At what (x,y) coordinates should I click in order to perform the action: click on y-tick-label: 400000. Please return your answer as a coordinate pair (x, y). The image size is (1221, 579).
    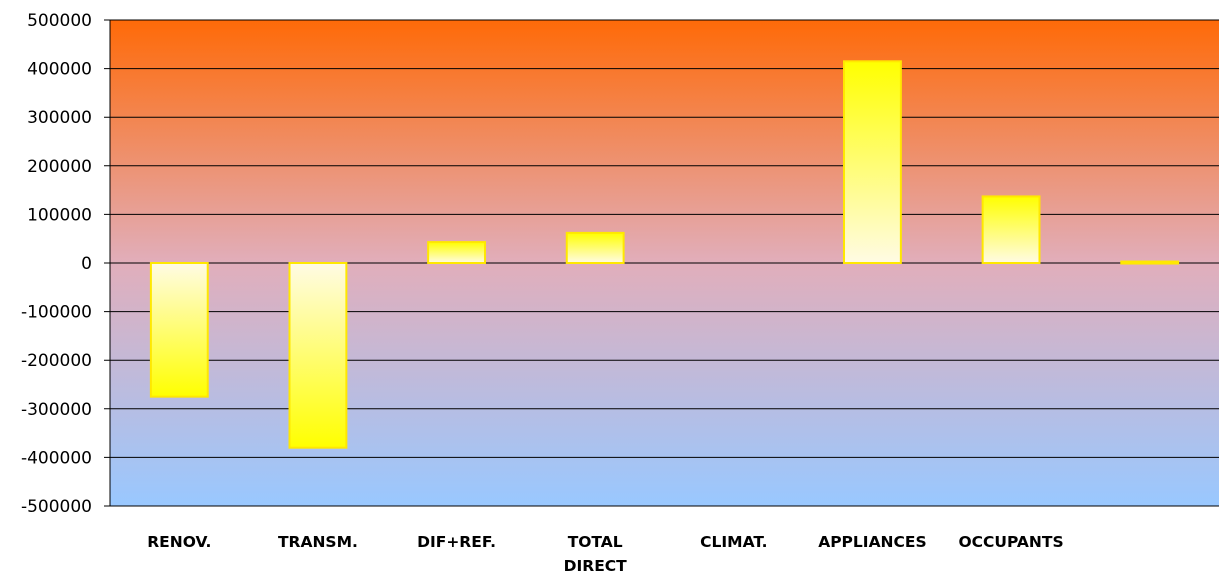
    Looking at the image, I should click on (59, 70).